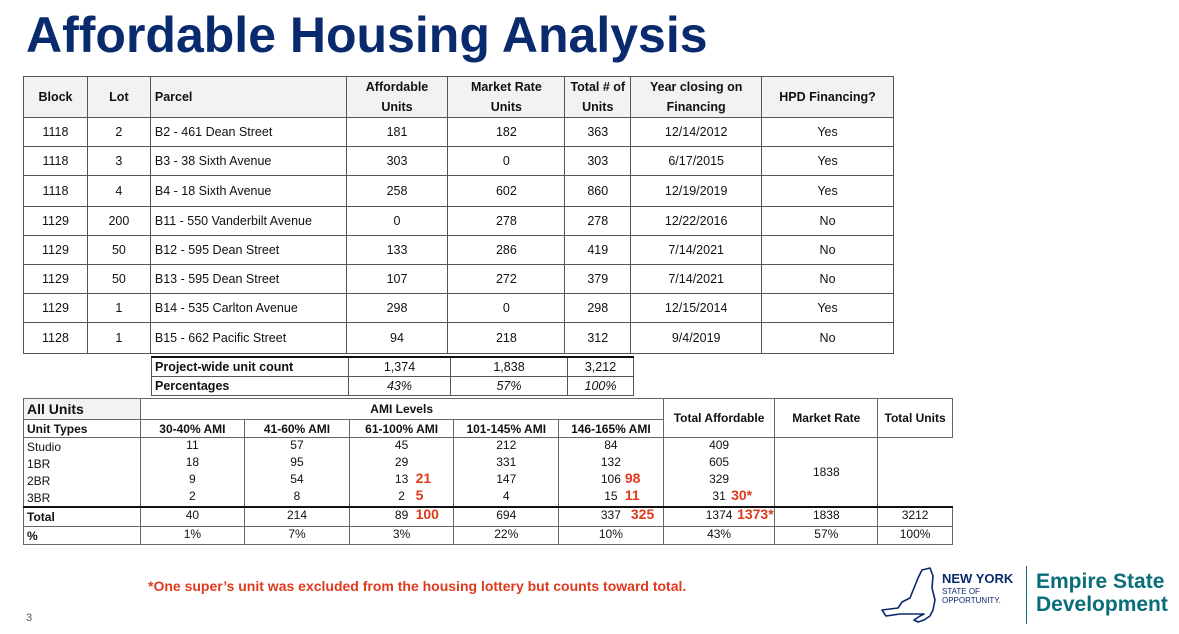  Describe the element at coordinates (248, 221) in the screenshot. I see `parcel-cell-parcel: B11 - 550 Vanderbilt Avenue` at that location.